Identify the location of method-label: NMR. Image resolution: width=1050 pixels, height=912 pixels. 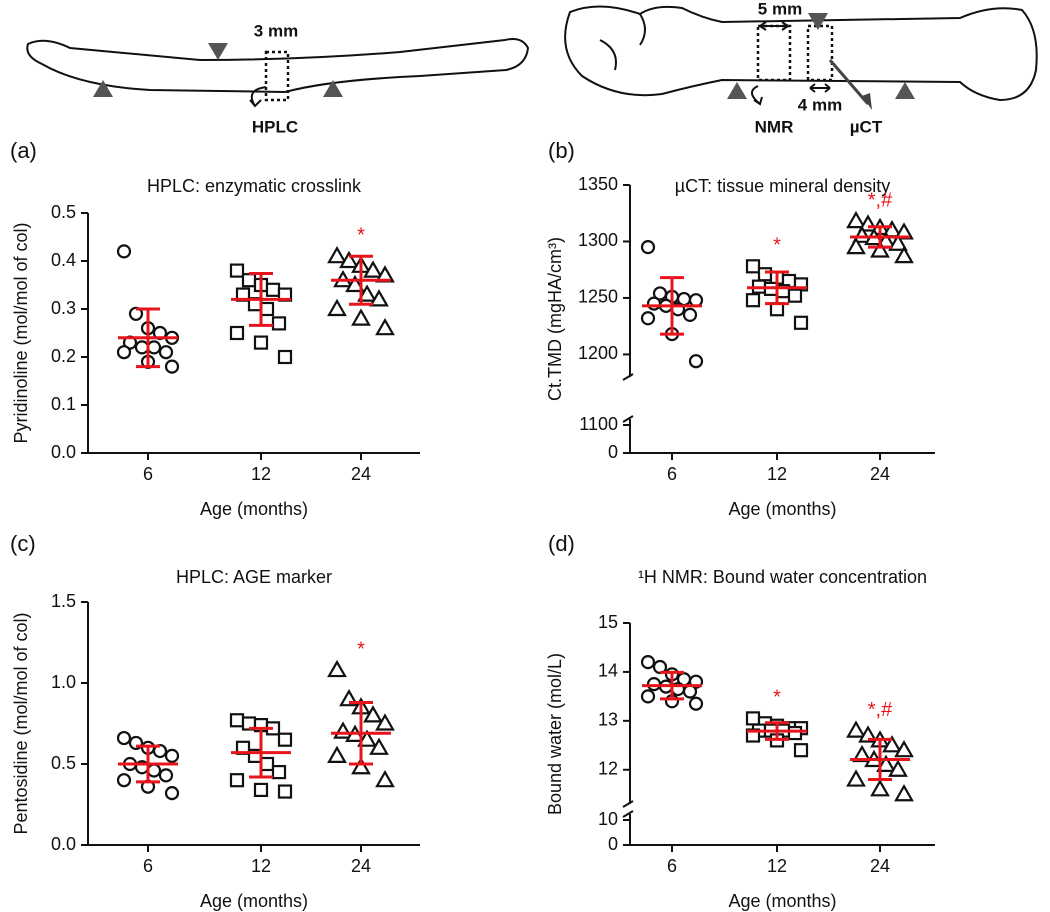
(774, 126).